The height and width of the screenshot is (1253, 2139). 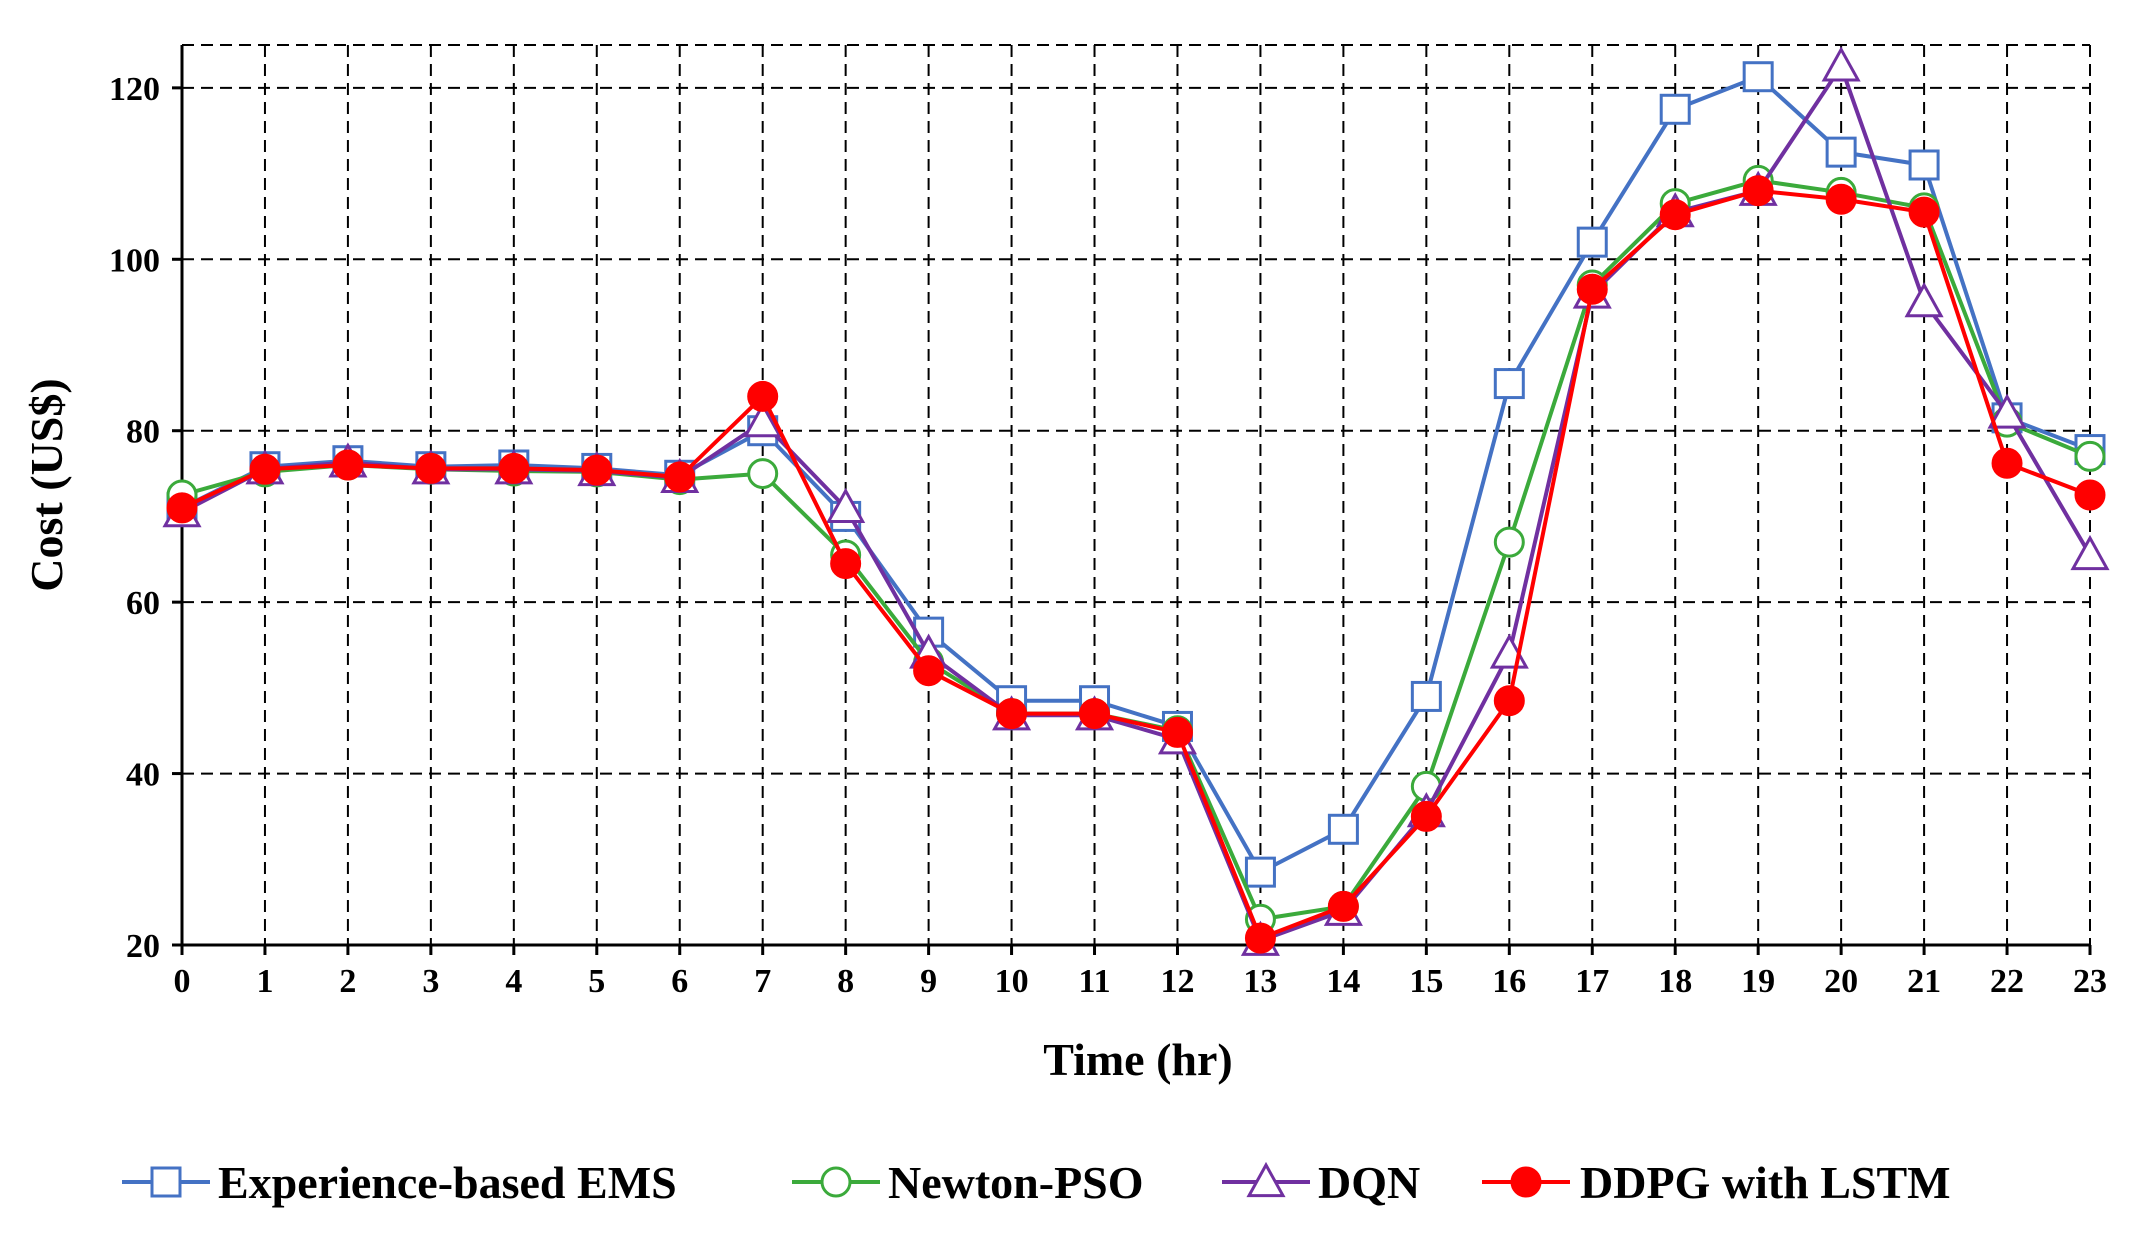 I want to click on x-tick-label: 16, so click(x=1509, y=981).